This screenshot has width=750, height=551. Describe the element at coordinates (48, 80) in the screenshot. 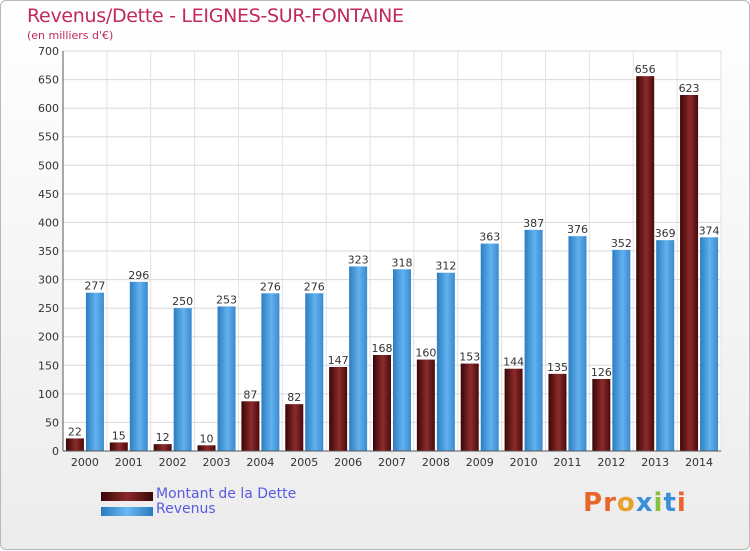

I see `y-tick-label: 650` at that location.